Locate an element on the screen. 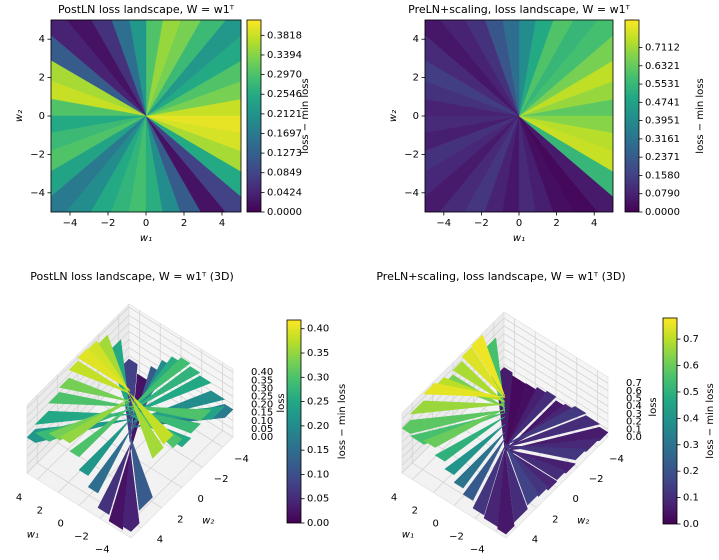 The height and width of the screenshot is (560, 719). z-tick-label: 0.40 is located at coordinates (262, 372).